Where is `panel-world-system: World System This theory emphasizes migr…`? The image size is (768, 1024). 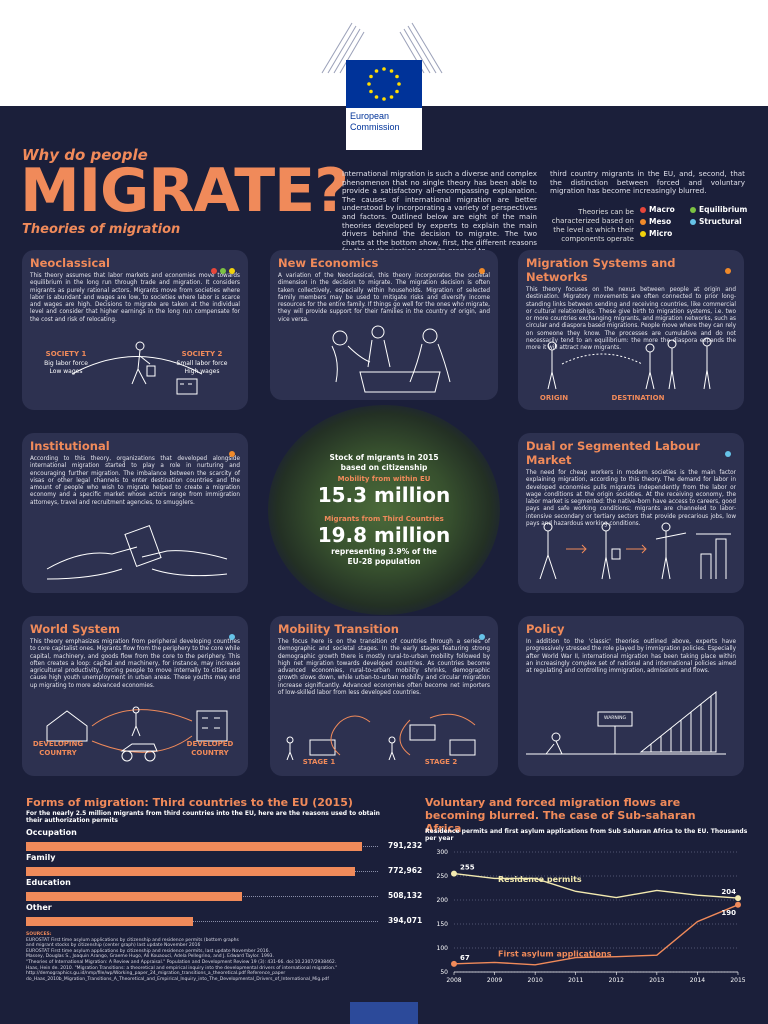 panel-world-system: World System This theory emphasizes migr… is located at coordinates (135, 696).